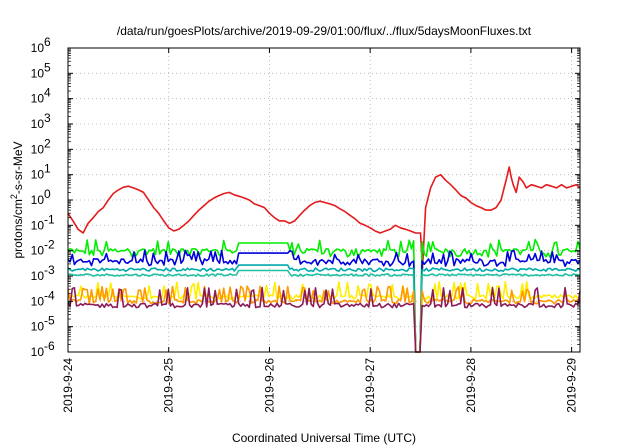  I want to click on y-tick-exponent: 0, so click(47, 194).